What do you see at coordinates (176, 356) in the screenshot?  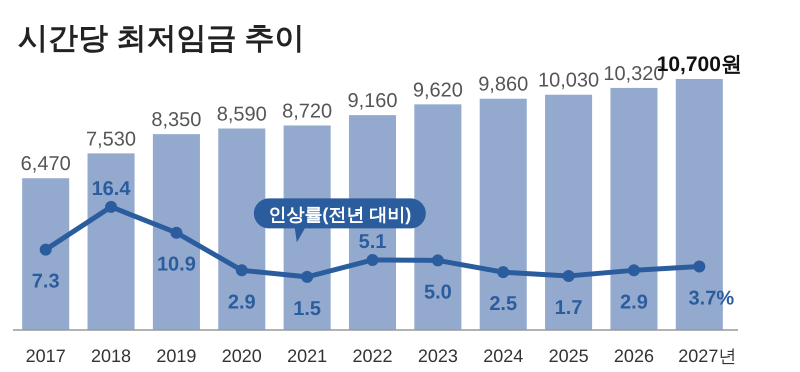 I see `x-tick-label: 2019` at bounding box center [176, 356].